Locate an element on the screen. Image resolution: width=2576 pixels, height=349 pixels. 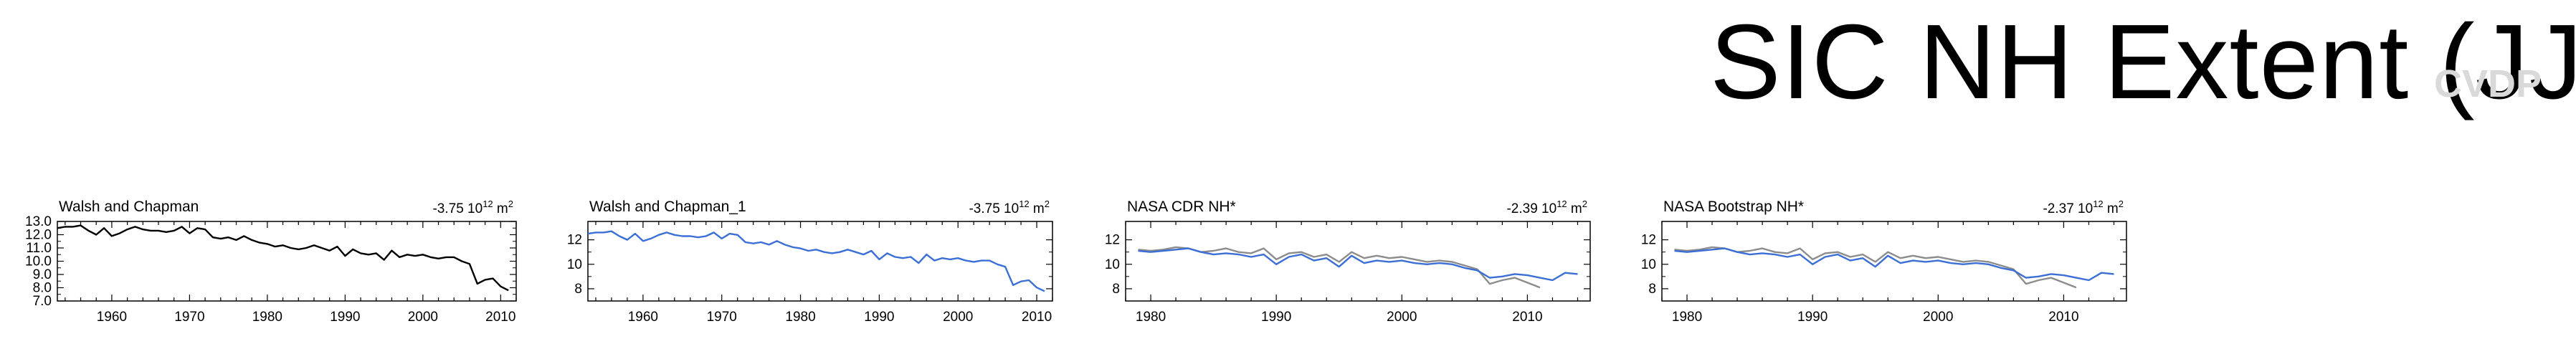
y-tick-label: 10.0 is located at coordinates (38, 262).